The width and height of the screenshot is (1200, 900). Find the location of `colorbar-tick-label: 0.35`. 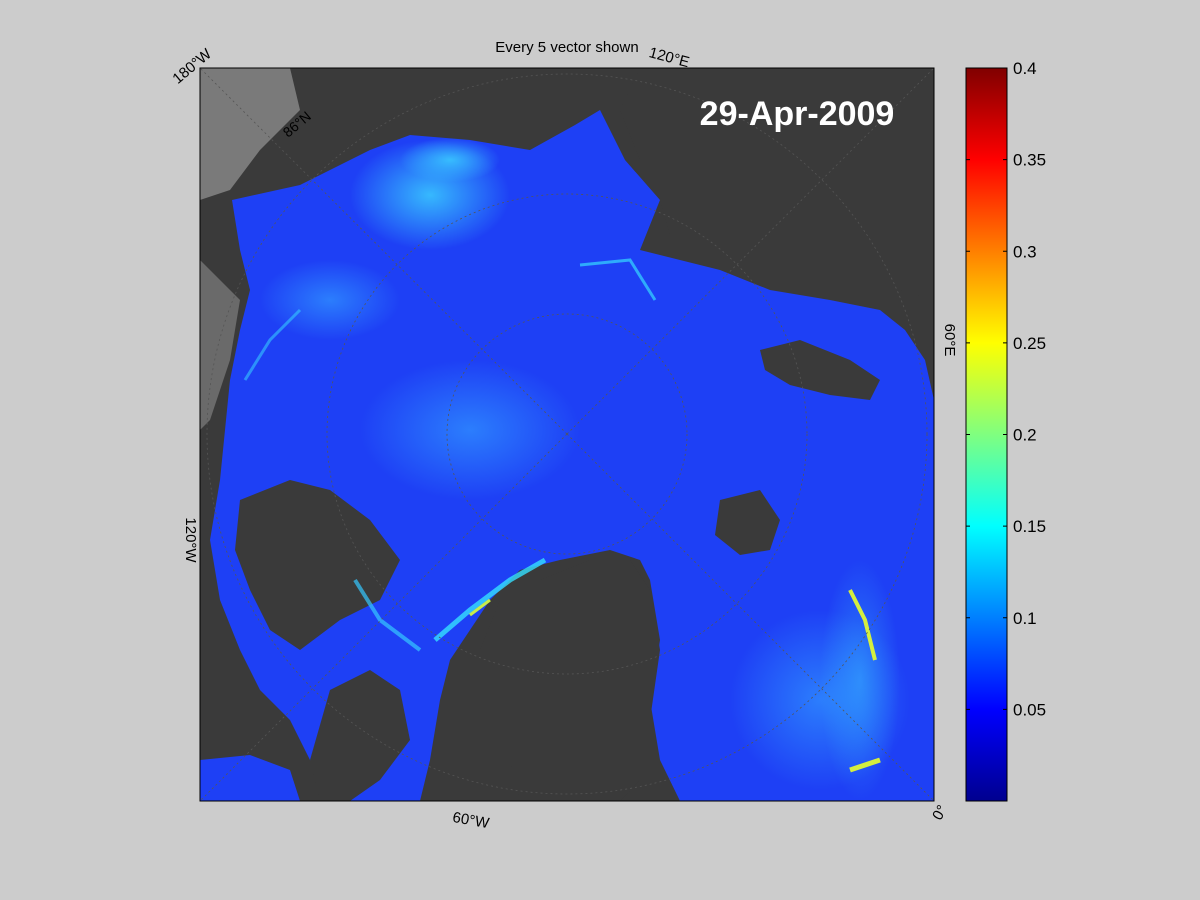

colorbar-tick-label: 0.35 is located at coordinates (1029, 160).